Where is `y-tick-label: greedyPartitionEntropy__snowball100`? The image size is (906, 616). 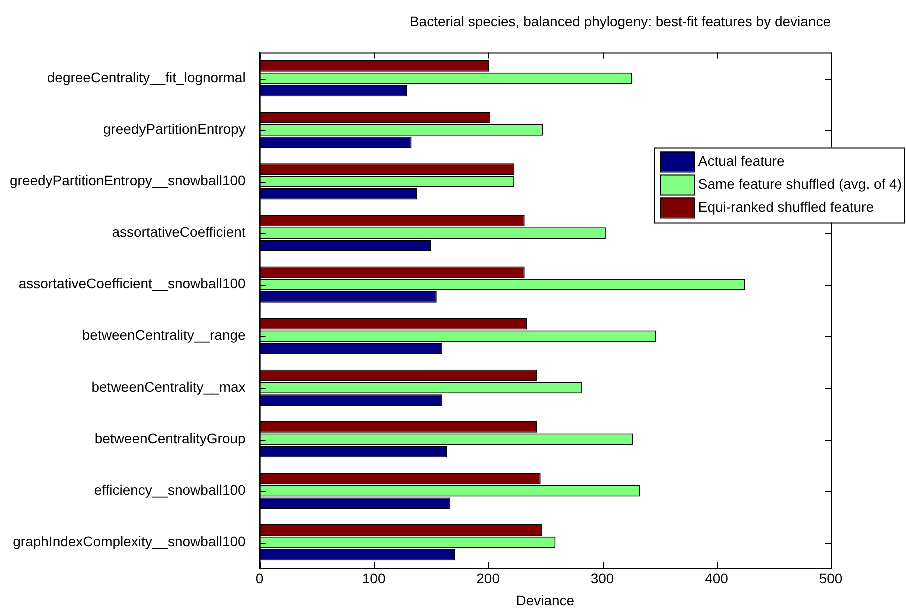 y-tick-label: greedyPartitionEntropy__snowball100 is located at coordinates (128, 180).